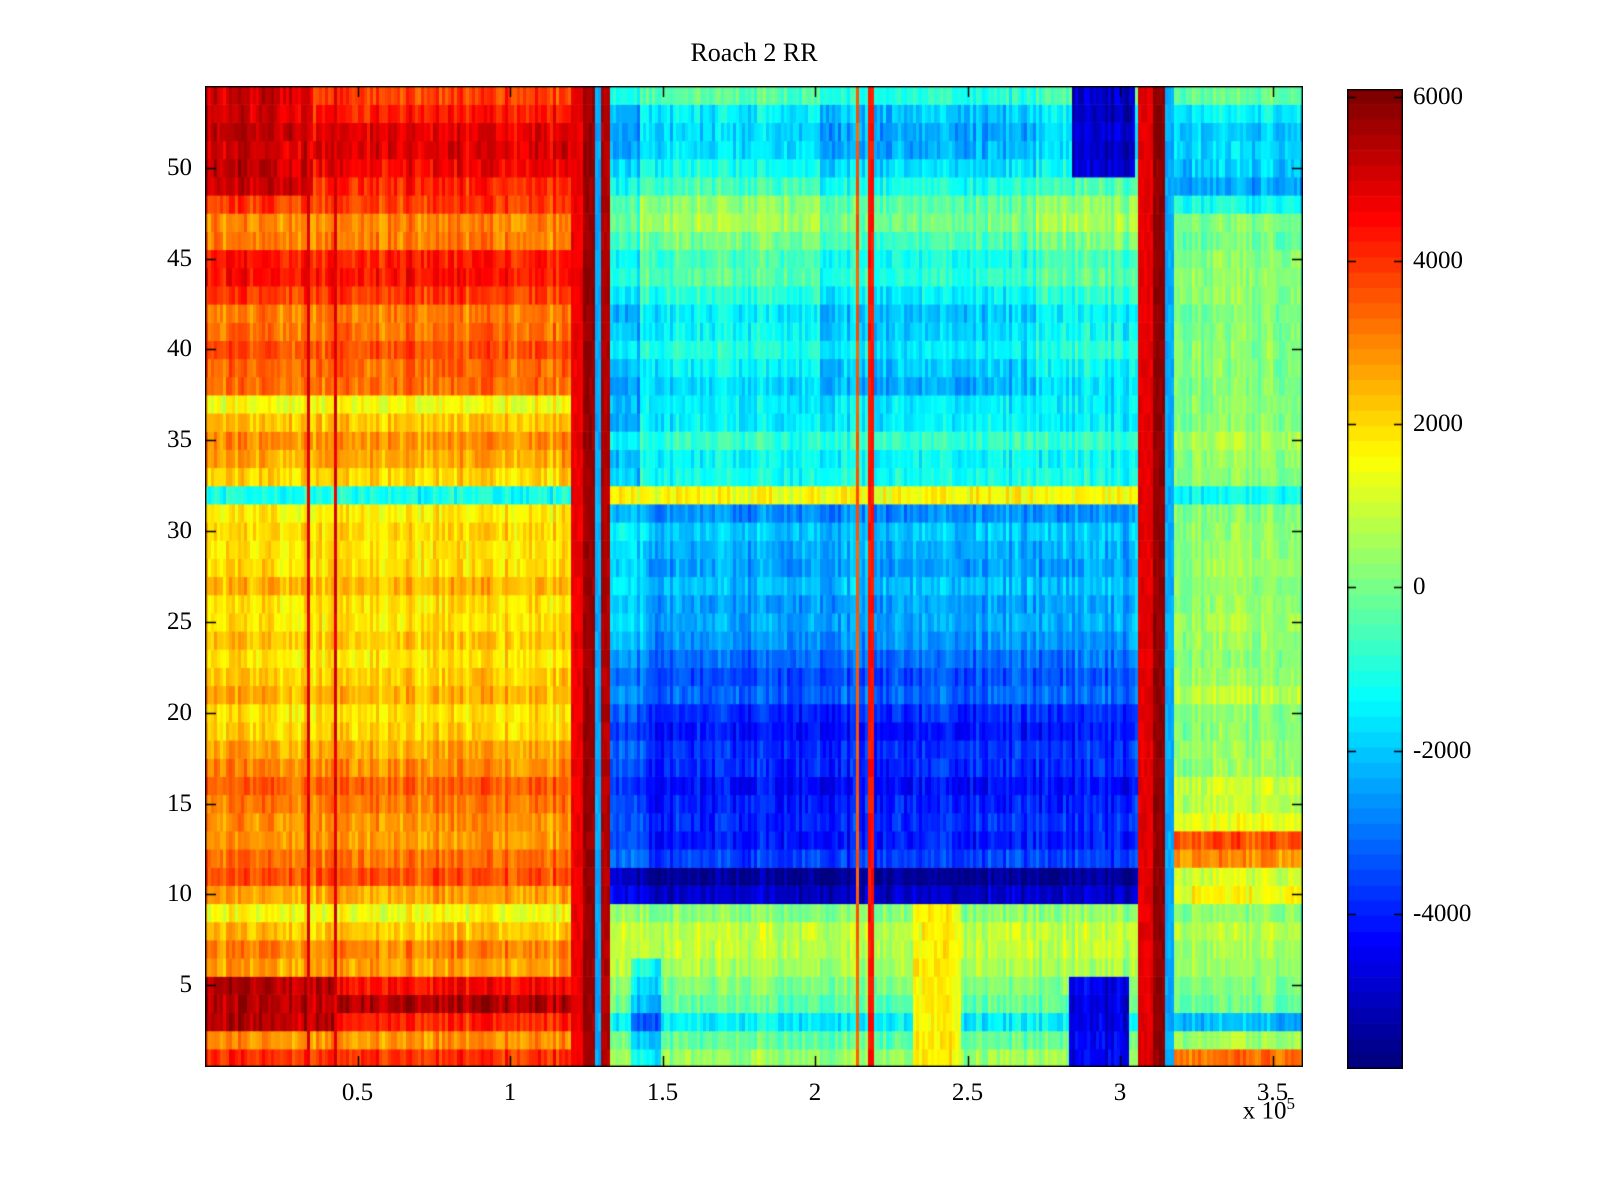 The width and height of the screenshot is (1600, 1200). What do you see at coordinates (1375, 579) in the screenshot?
I see `colorbar` at bounding box center [1375, 579].